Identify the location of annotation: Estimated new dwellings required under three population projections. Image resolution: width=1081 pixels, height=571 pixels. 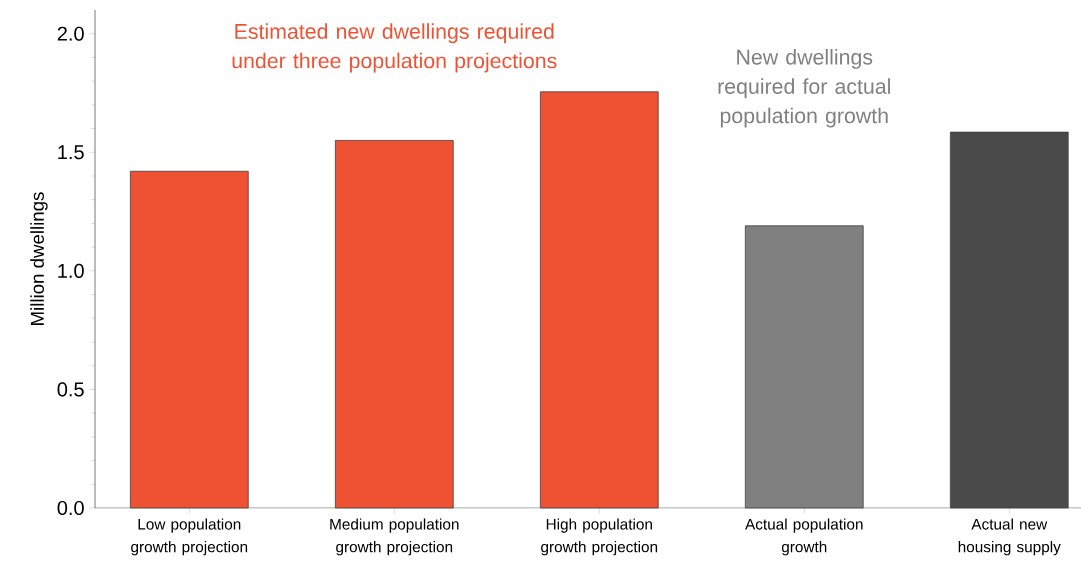
(394, 48).